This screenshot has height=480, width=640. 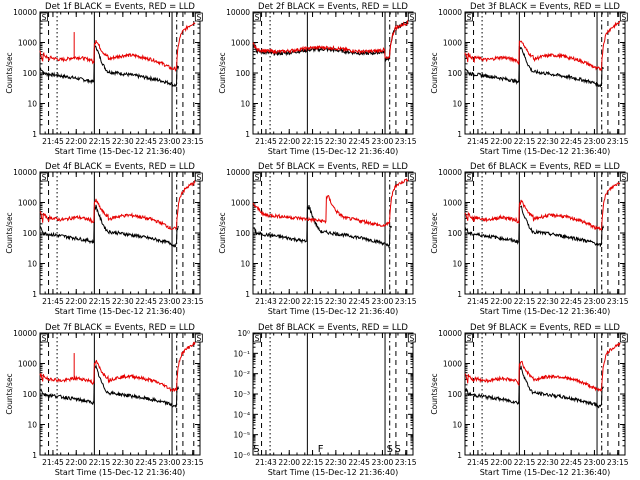 I want to click on y-tick-label: 10⁻¹, so click(x=241, y=353).